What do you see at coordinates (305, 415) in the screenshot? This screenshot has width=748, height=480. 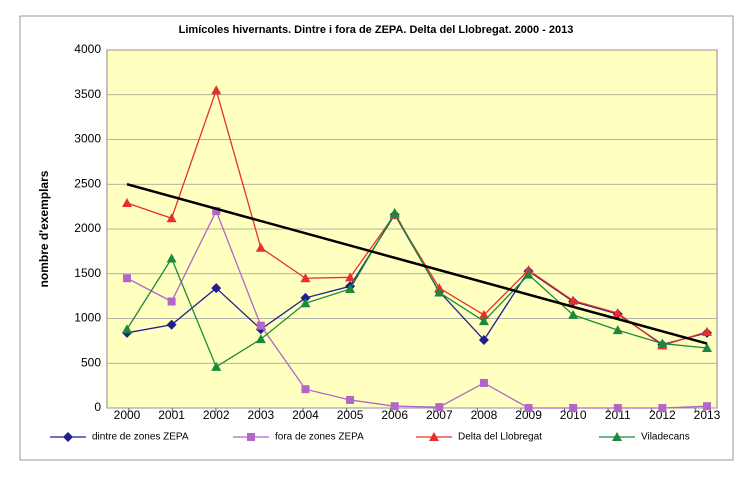 I see `x-tick-label: 2004` at bounding box center [305, 415].